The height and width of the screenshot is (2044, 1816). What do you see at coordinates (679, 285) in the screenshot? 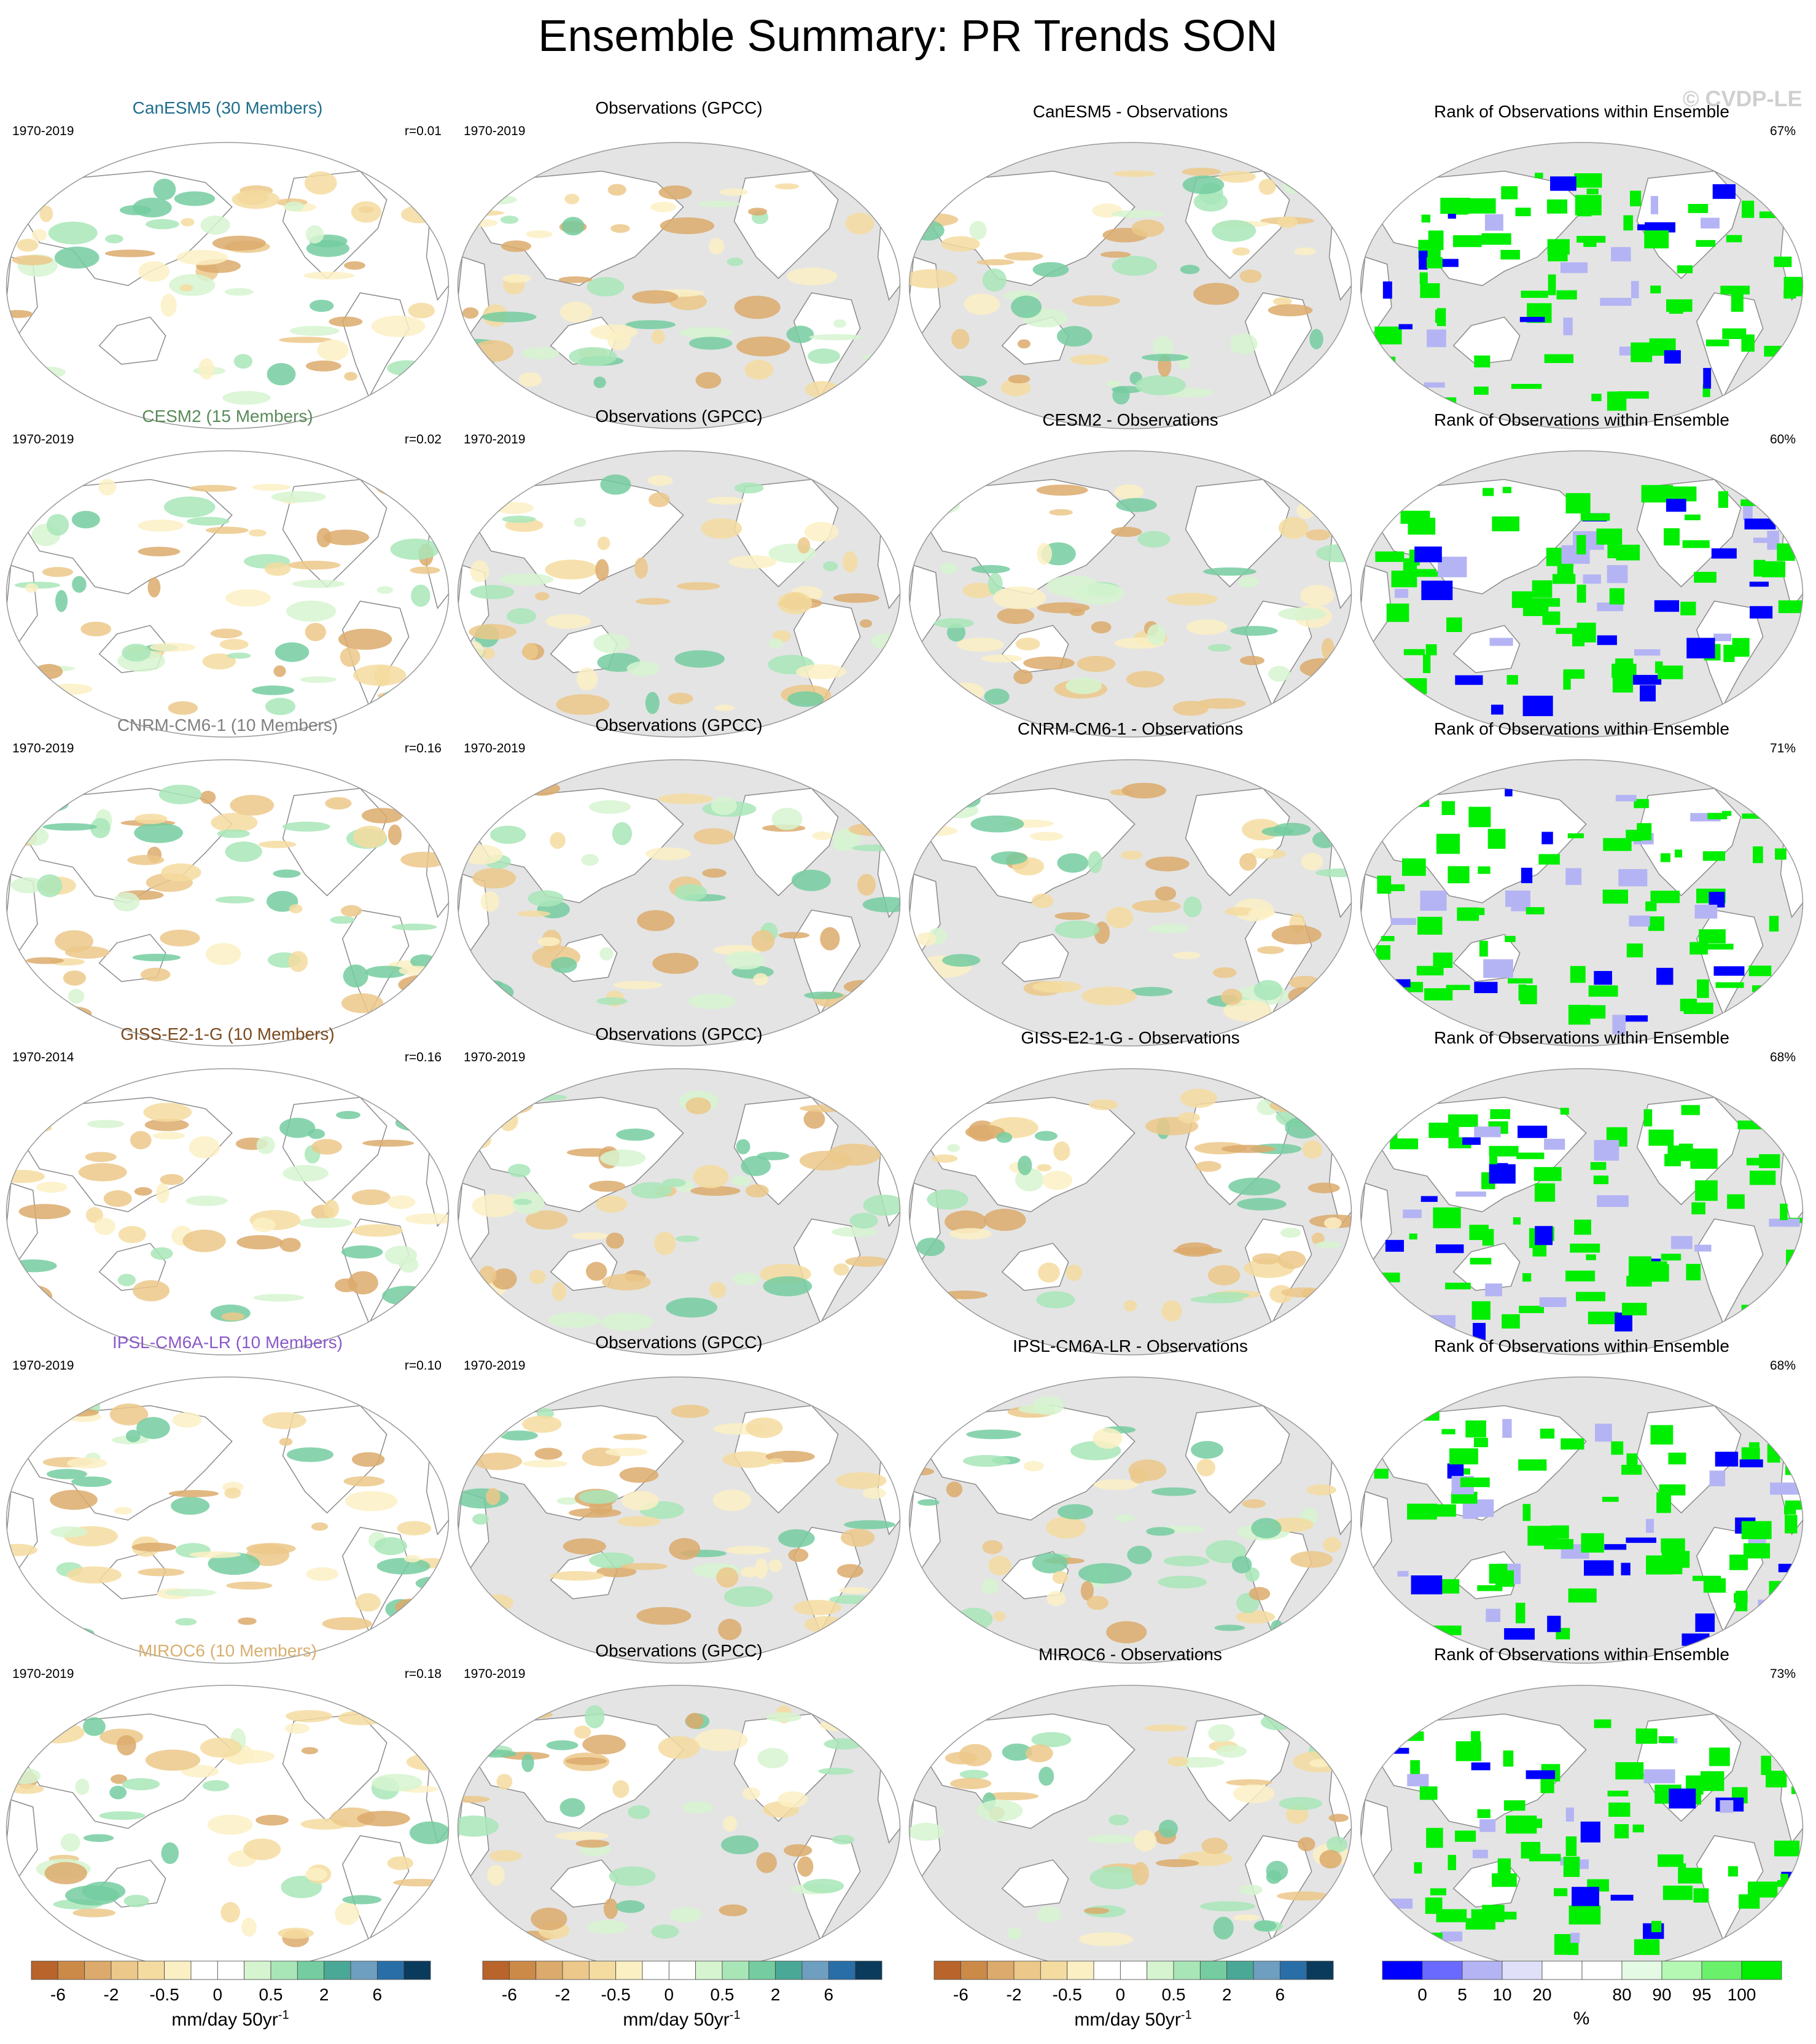
I see `map-border` at bounding box center [679, 285].